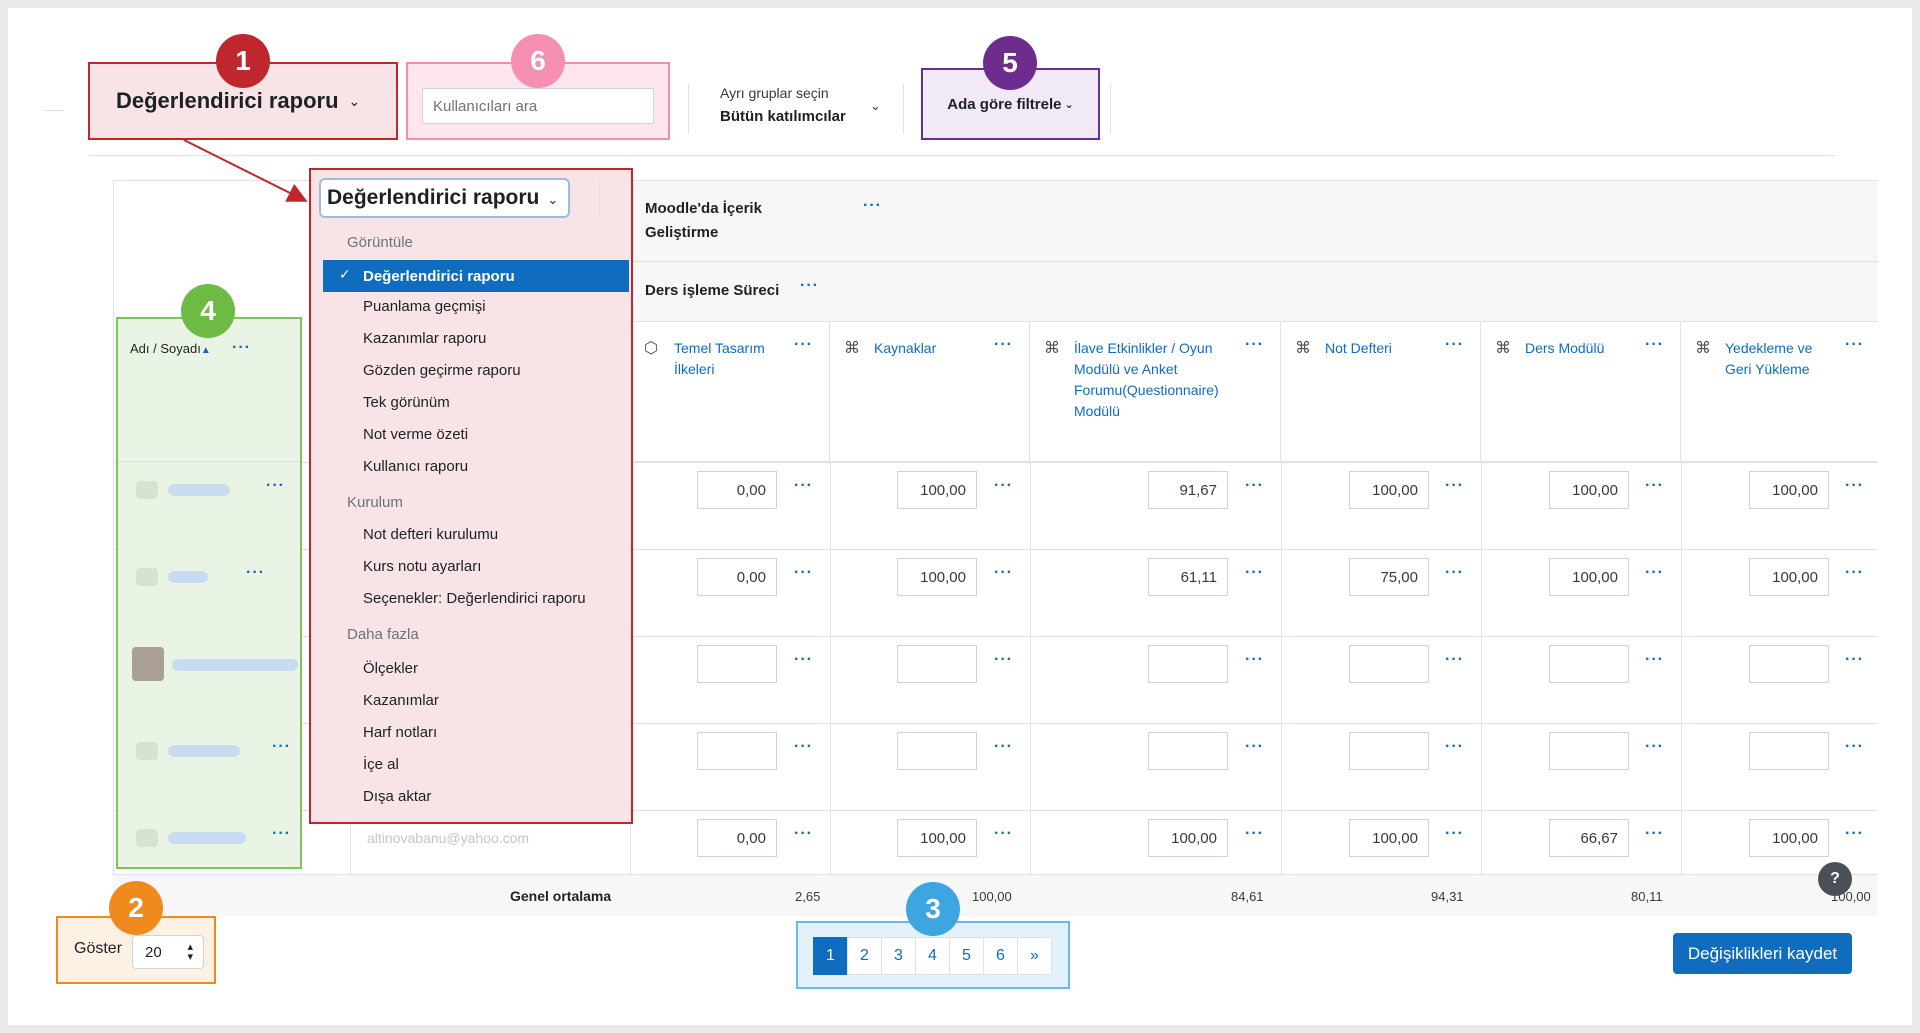  Describe the element at coordinates (397, 796) in the screenshot. I see `menu-item: Dışa aktar` at that location.